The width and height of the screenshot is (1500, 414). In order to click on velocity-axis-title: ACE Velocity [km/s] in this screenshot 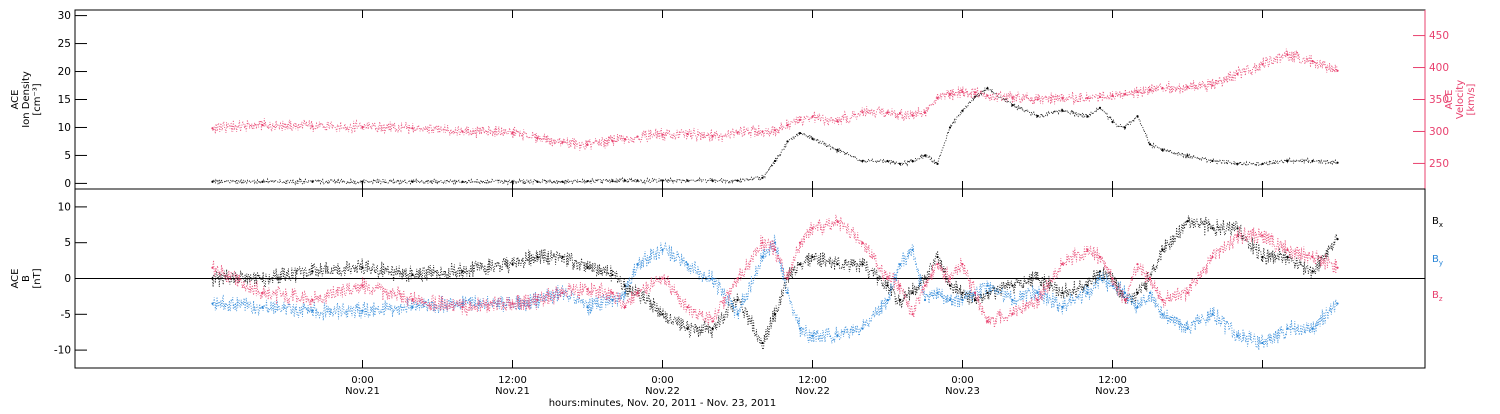, I will do `click(1460, 99)`.